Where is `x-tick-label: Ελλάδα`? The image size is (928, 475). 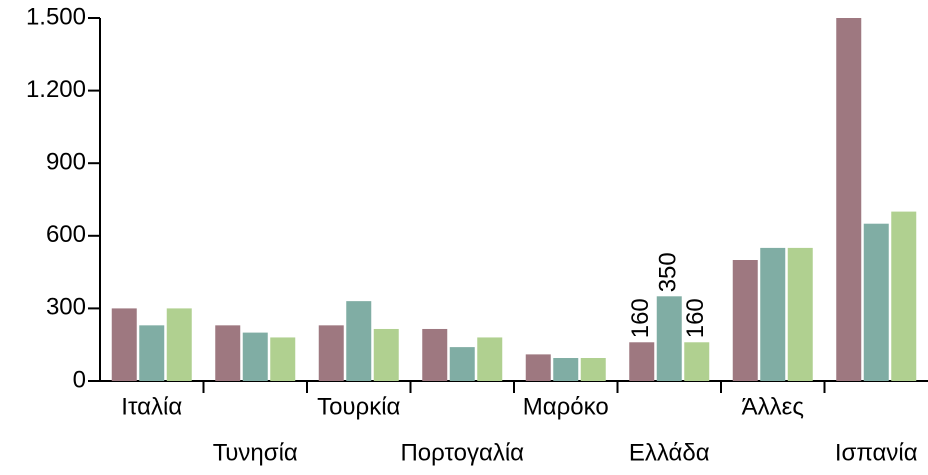
x-tick-label: Ελλάδα is located at coordinates (669, 452).